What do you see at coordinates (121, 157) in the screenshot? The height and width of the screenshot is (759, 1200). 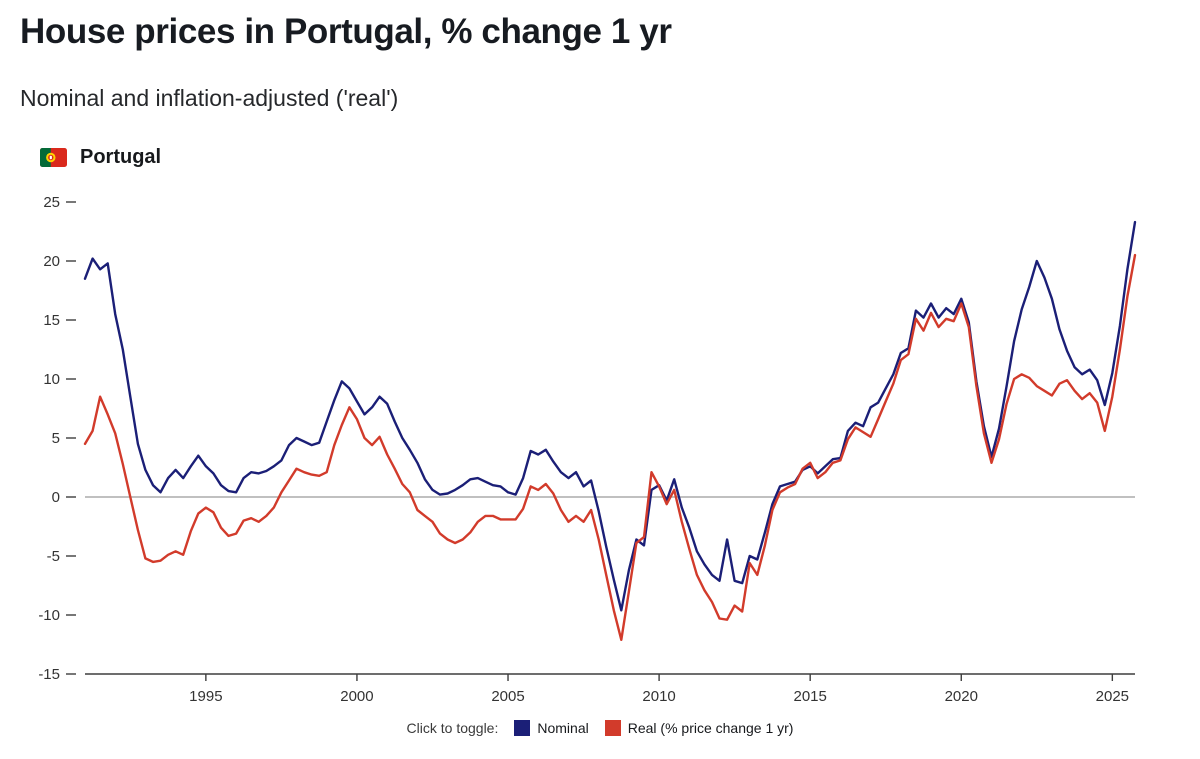 I see `country-name: Portugal` at bounding box center [121, 157].